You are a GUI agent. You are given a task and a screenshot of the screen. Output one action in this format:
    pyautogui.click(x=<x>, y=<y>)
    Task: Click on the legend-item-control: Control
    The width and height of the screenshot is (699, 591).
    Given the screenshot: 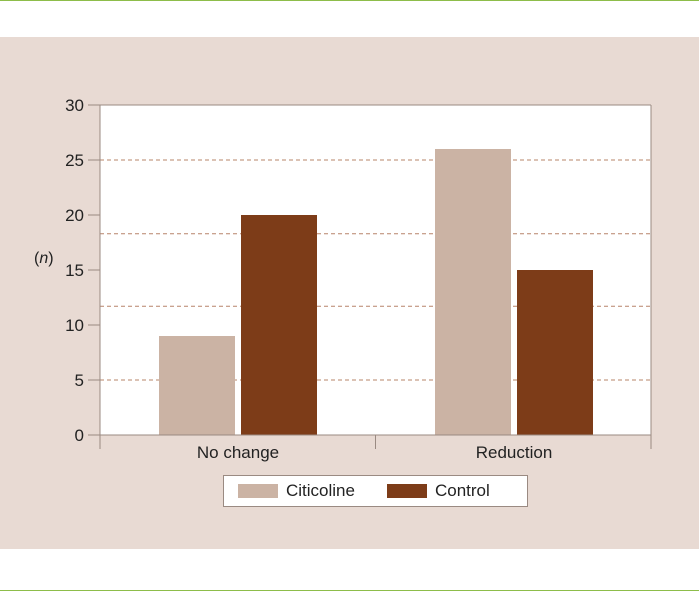 What is the action you would take?
    pyautogui.click(x=438, y=491)
    